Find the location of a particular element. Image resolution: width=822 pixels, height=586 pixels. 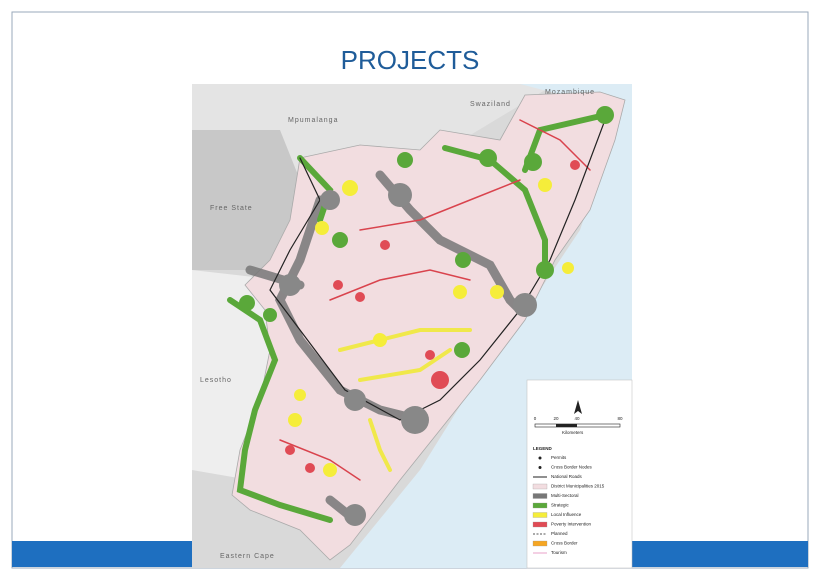

north-arrow is located at coordinates (578, 407).